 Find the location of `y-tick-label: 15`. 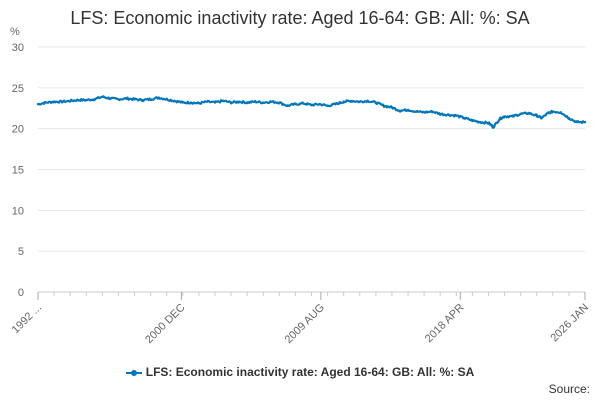

y-tick-label: 15 is located at coordinates (18, 171).